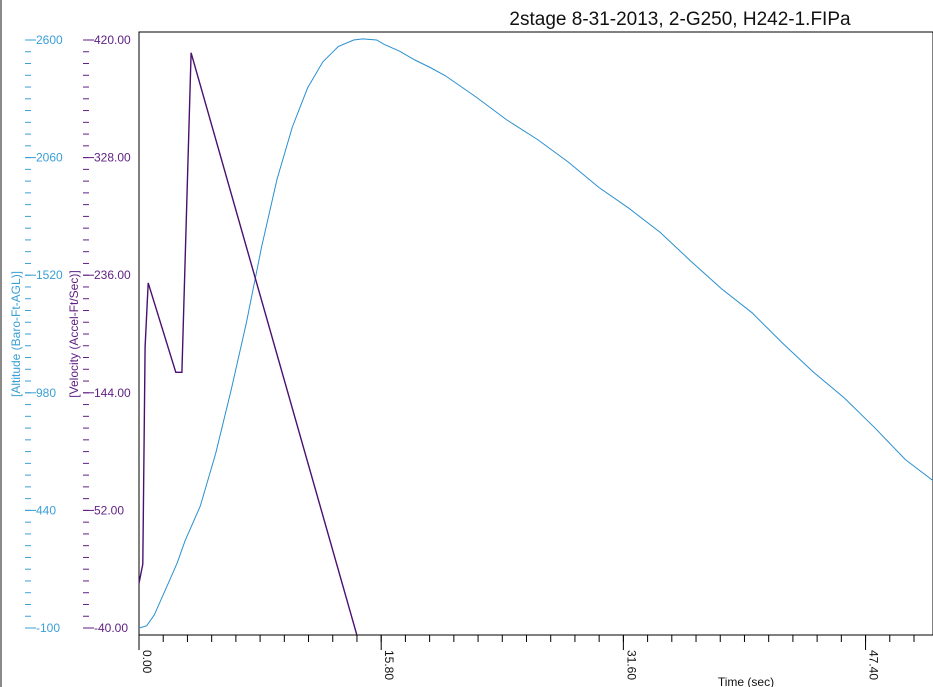 The width and height of the screenshot is (933, 687). What do you see at coordinates (746, 681) in the screenshot?
I see `x-axis-label: Time (sec)` at bounding box center [746, 681].